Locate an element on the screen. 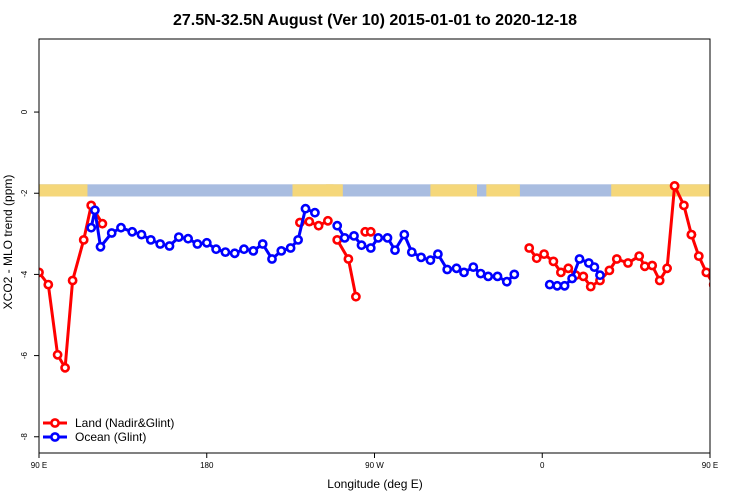 This screenshot has width=750, height=500. y-axis: 0 -2 -4 -6 -8 is located at coordinates (29, 274).